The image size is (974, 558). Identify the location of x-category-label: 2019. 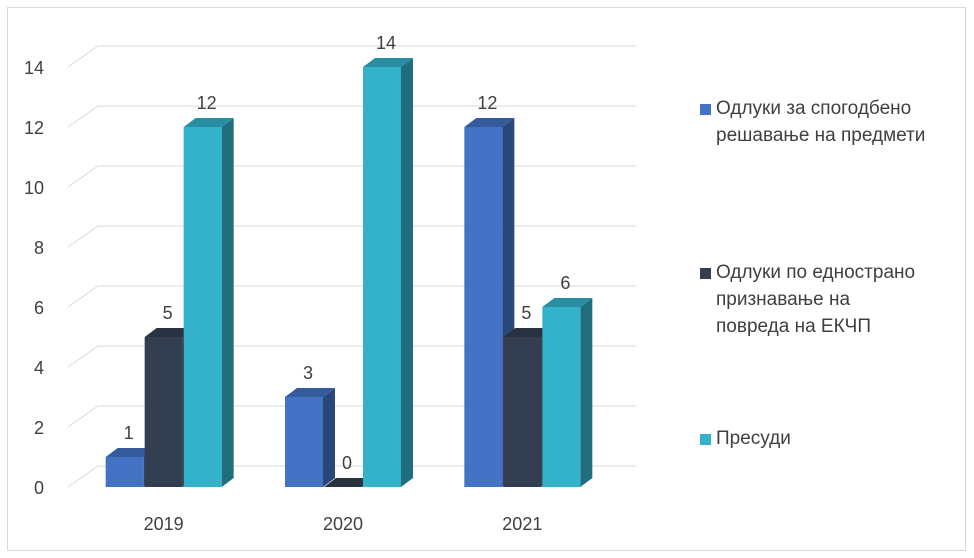
(164, 524).